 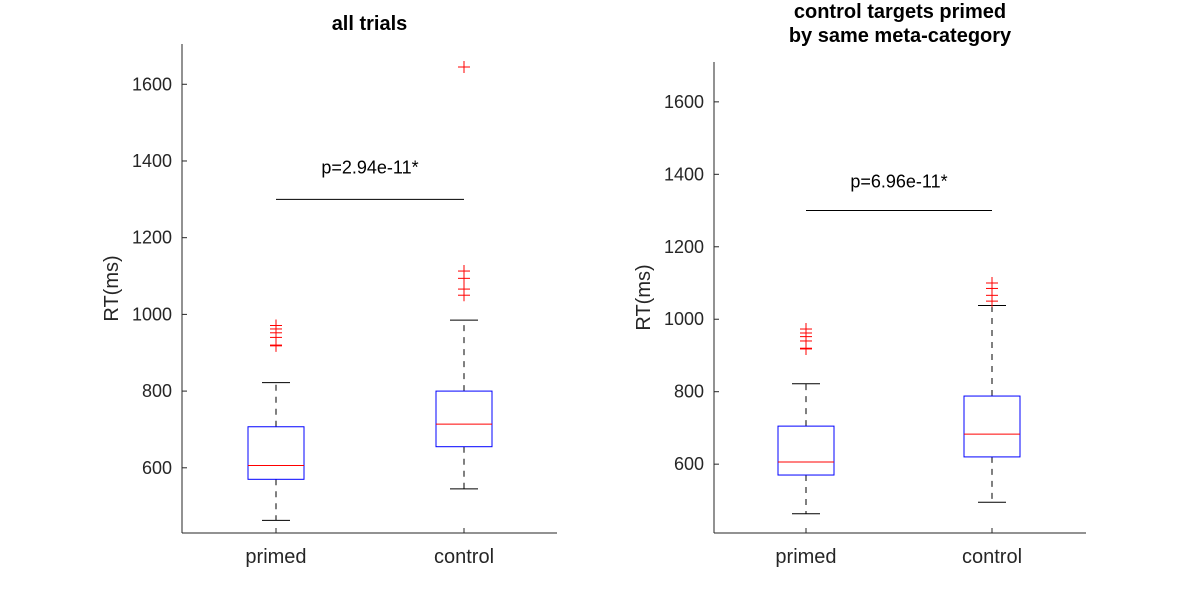 I want to click on chart-title: control targets primed, so click(x=900, y=12).